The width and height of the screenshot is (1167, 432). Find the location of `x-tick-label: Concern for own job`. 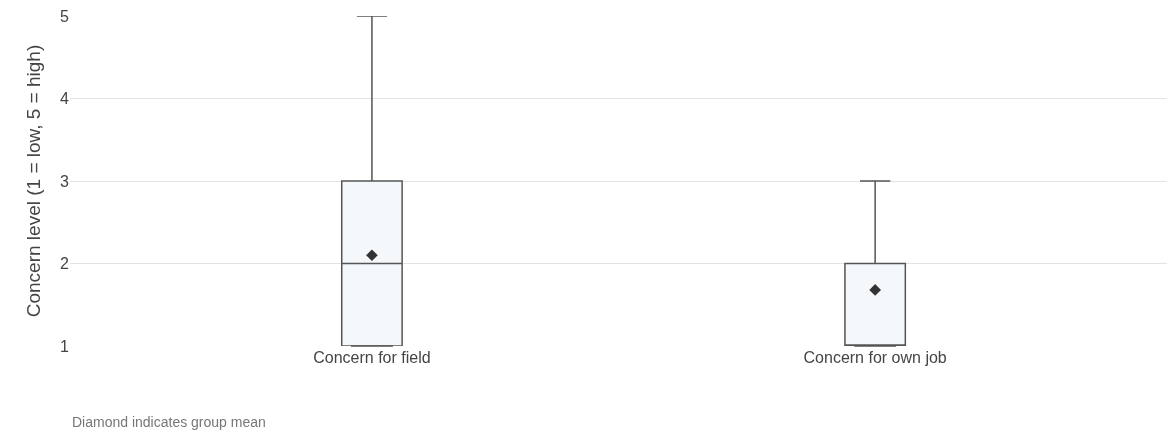

x-tick-label: Concern for own job is located at coordinates (875, 357).